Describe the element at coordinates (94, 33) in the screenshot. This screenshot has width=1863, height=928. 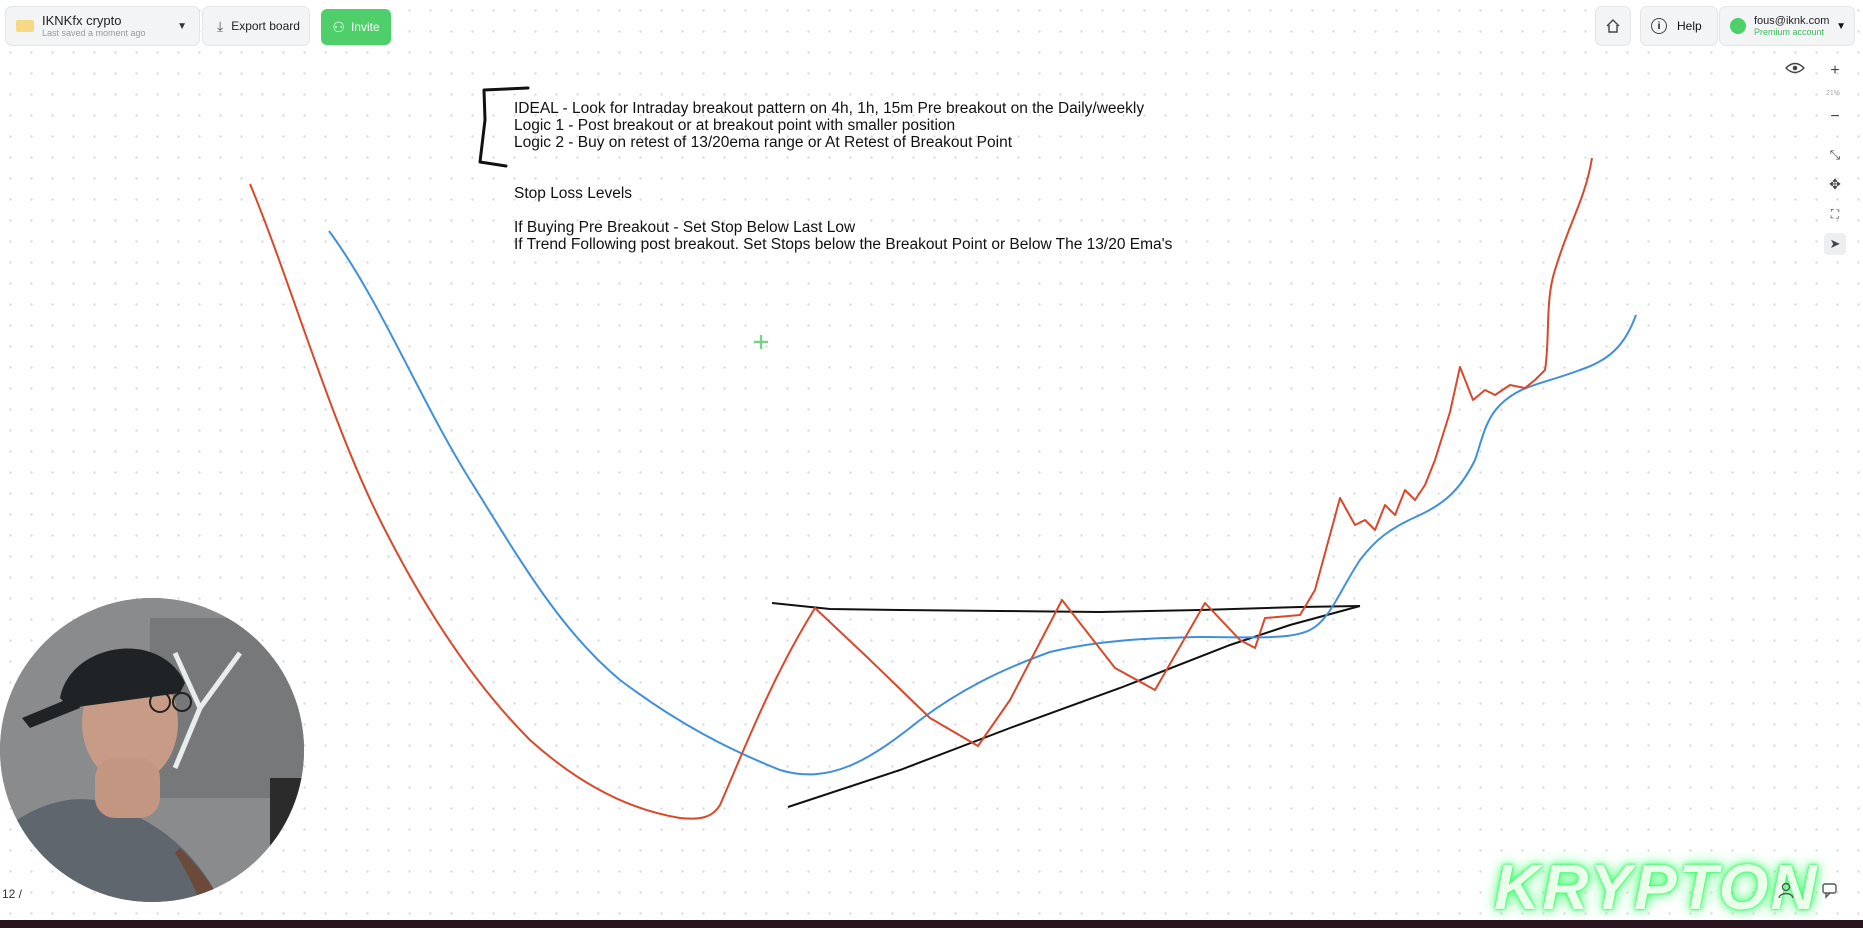
I see `board-save-status: Last saved a moment ago` at that location.